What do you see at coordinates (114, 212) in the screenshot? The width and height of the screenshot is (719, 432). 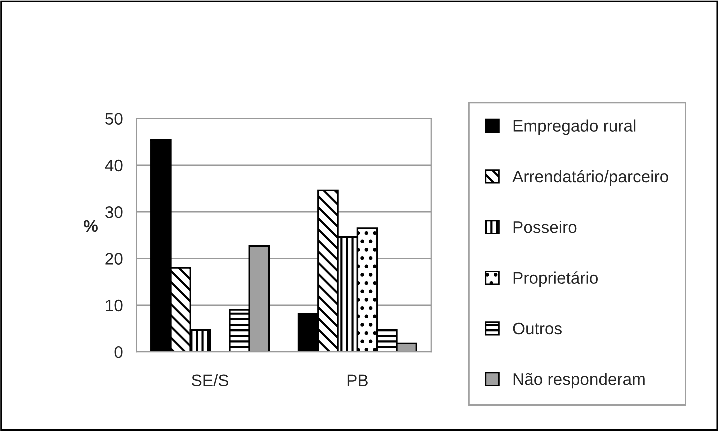 I see `y-tick-label: 30` at bounding box center [114, 212].